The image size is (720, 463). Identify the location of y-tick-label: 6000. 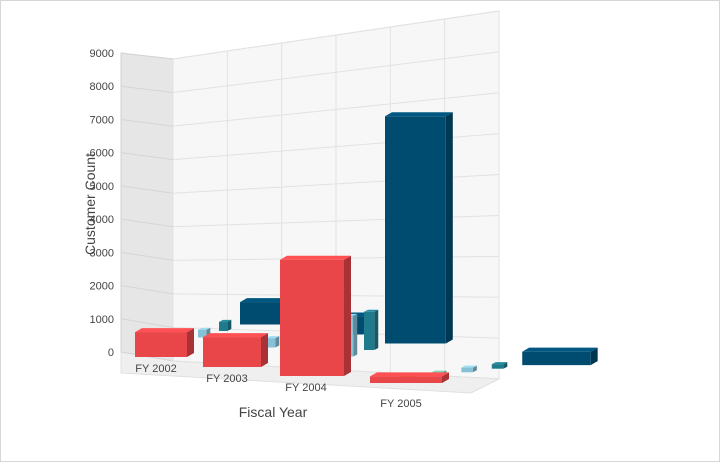
(102, 154).